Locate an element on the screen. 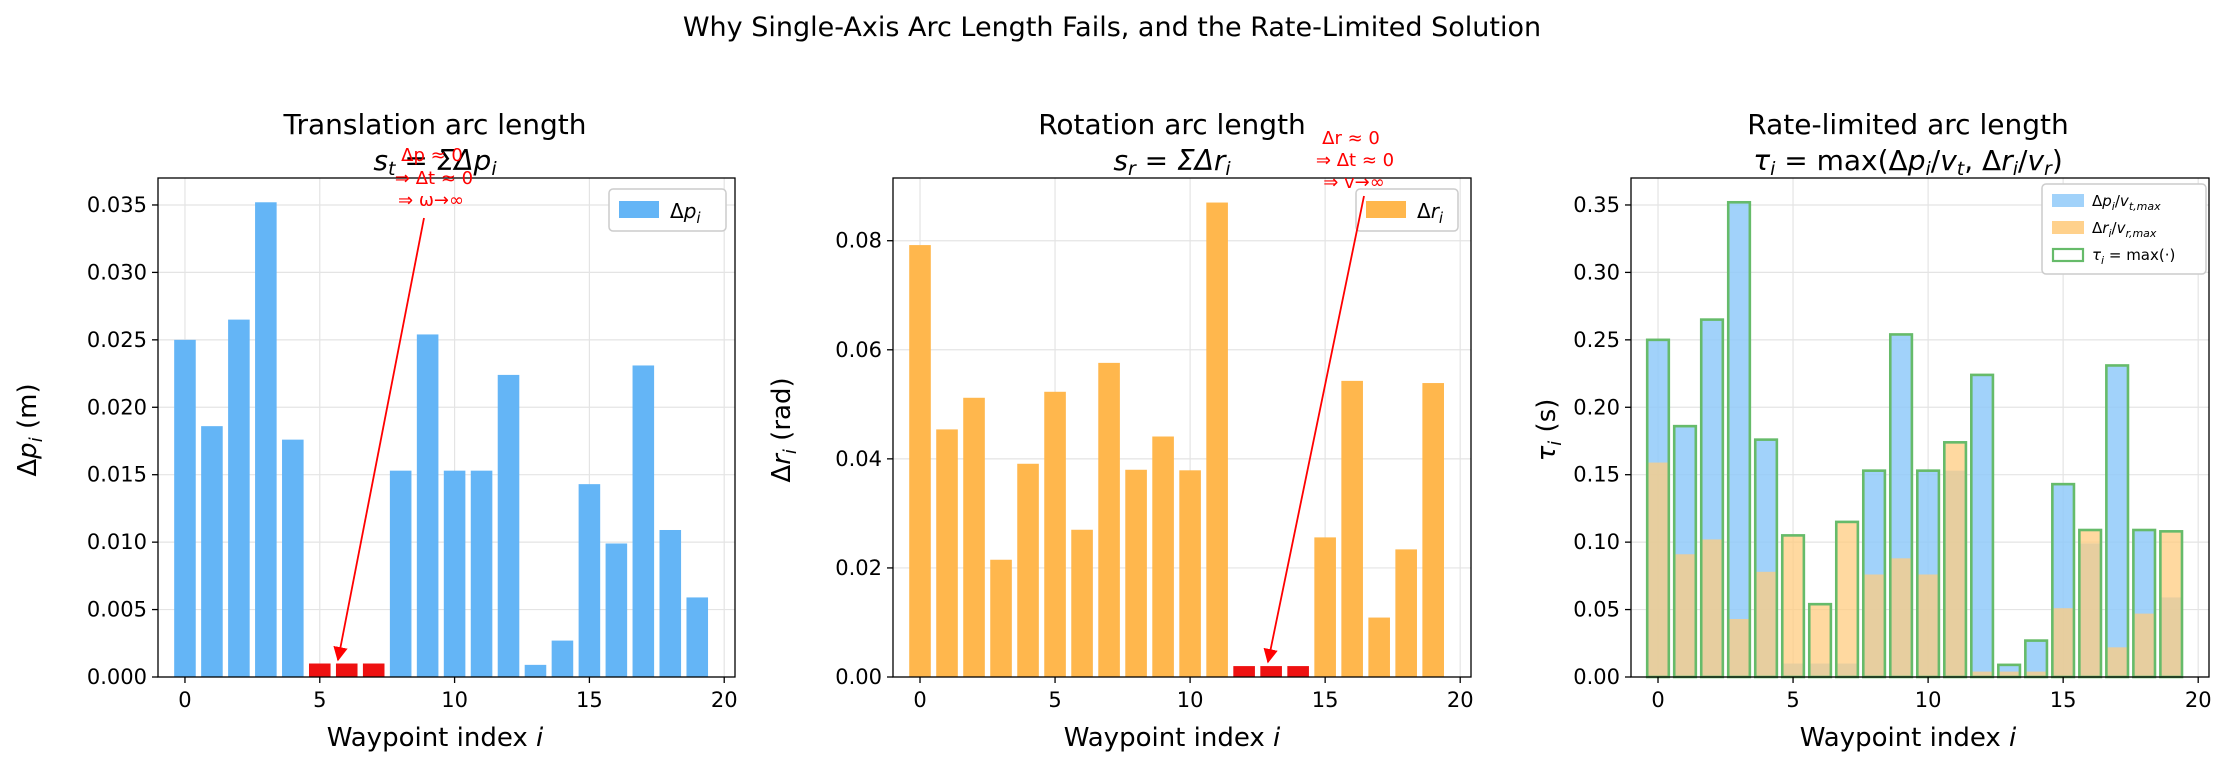 This screenshot has width=2225, height=767. y-axis-label: Δpi (m) is located at coordinates (30, 429).